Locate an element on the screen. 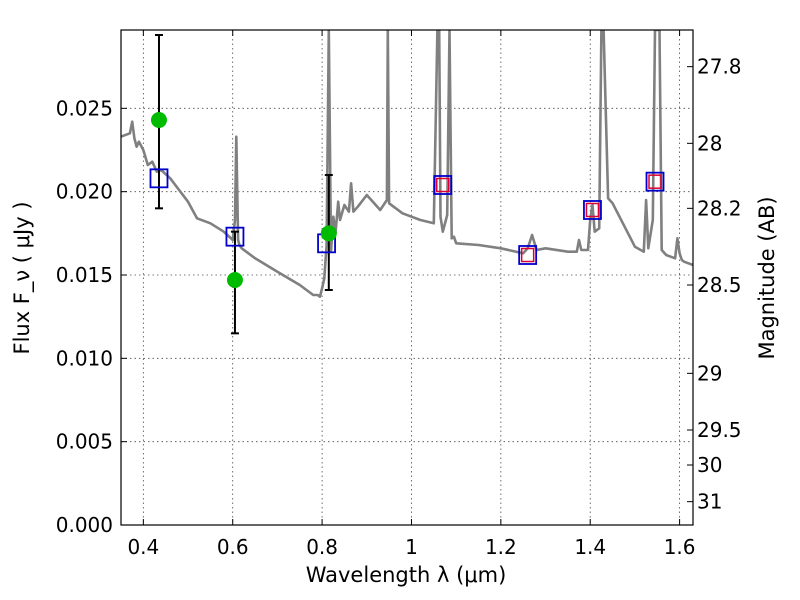 The height and width of the screenshot is (600, 800). x-axis-title: Wavelength λ (μm) is located at coordinates (406, 575).